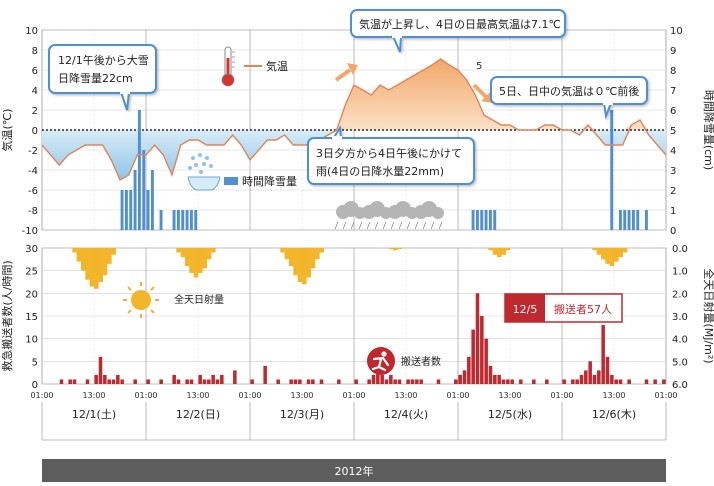 The height and width of the screenshot is (486, 714). I want to click on snowfall-tick-label: 6, so click(673, 111).